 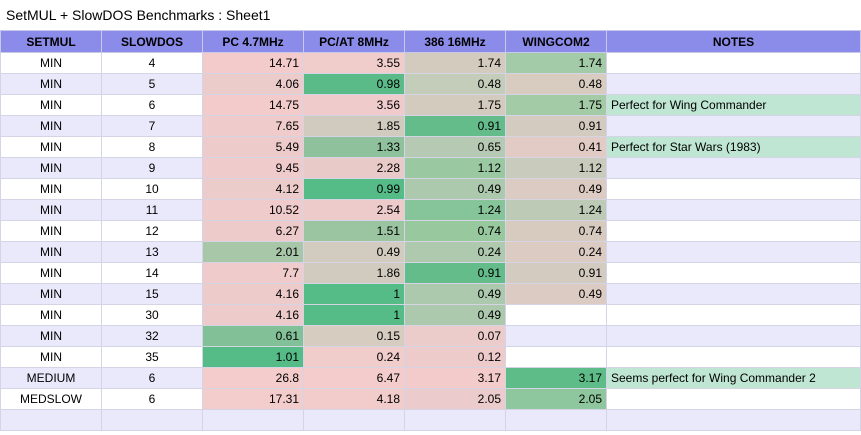 I want to click on cell-pc-at-8mhz, so click(x=354, y=420).